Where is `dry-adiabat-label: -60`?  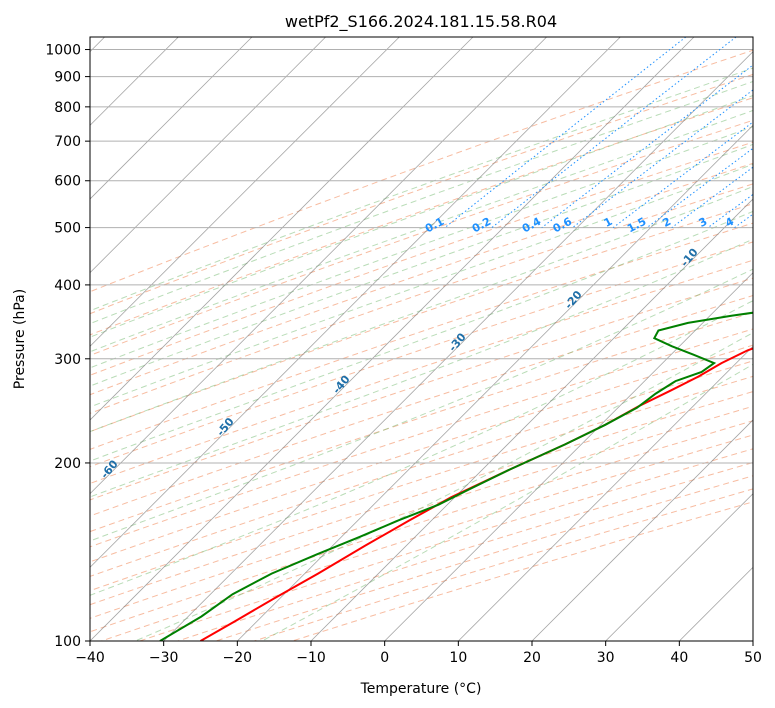
dry-adiabat-label: -60 is located at coordinates (109, 469).